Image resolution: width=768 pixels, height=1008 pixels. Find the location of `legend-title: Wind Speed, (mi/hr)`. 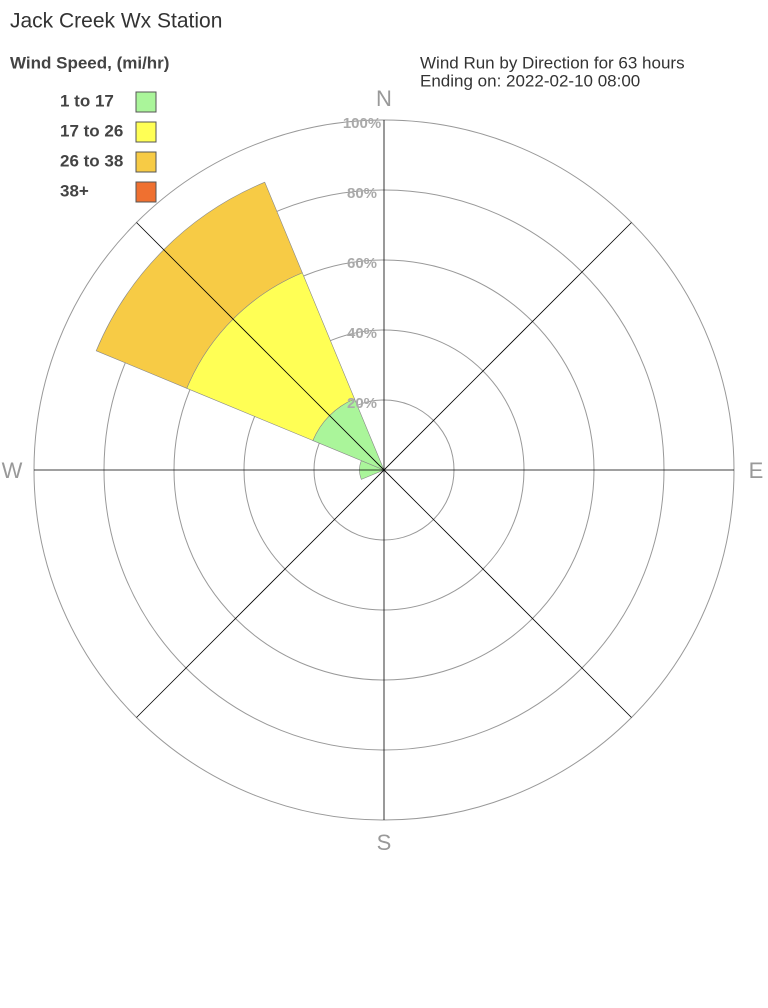

legend-title: Wind Speed, (mi/hr) is located at coordinates (89, 62).